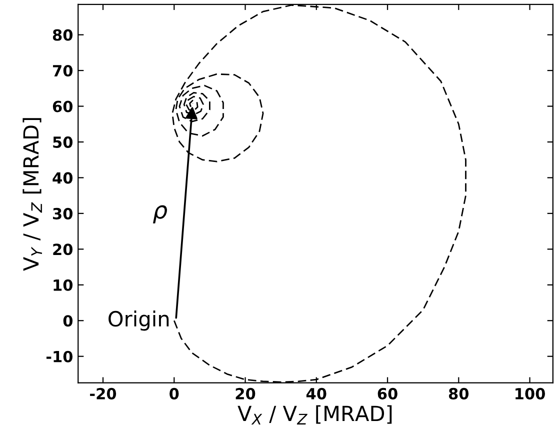  Describe the element at coordinates (62, 35) in the screenshot. I see `y-tick-label: 80` at that location.